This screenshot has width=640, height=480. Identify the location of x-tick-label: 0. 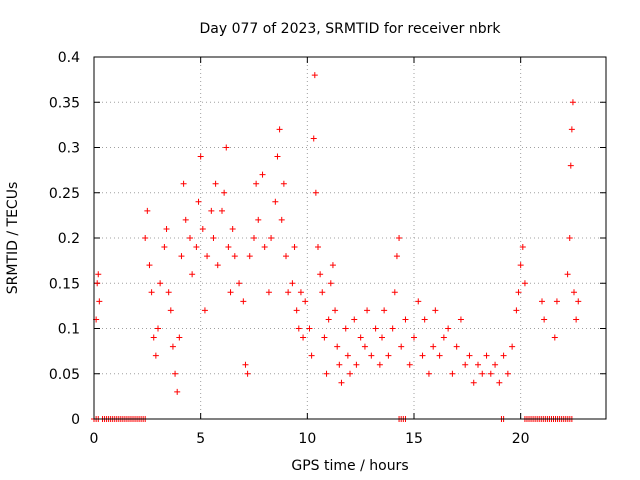
(94, 439).